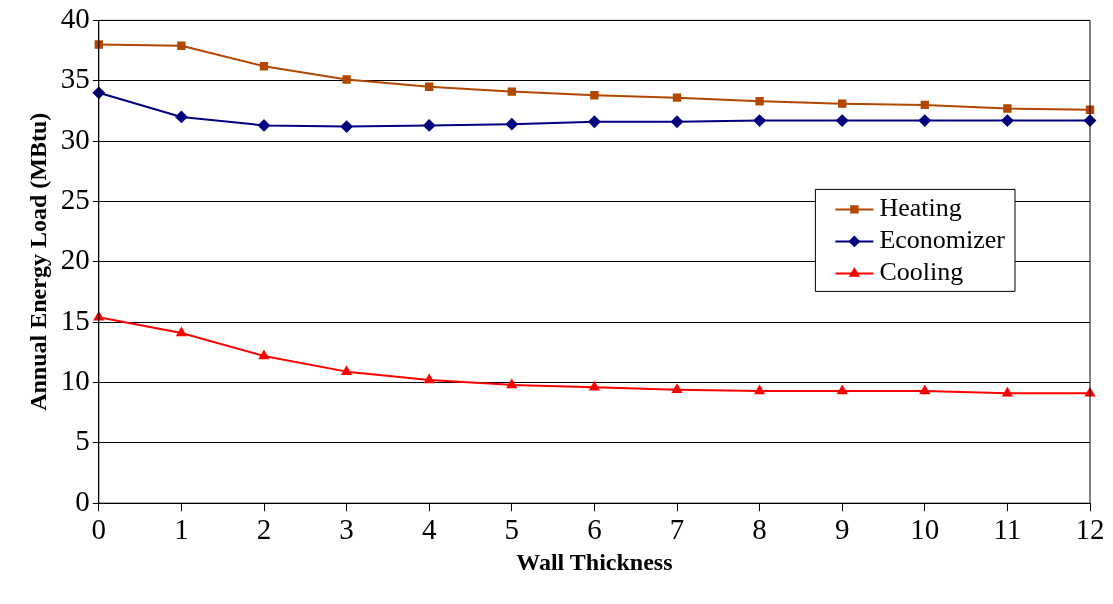 The height and width of the screenshot is (604, 1113). What do you see at coordinates (82, 440) in the screenshot?
I see `y-tick-label: 5` at bounding box center [82, 440].